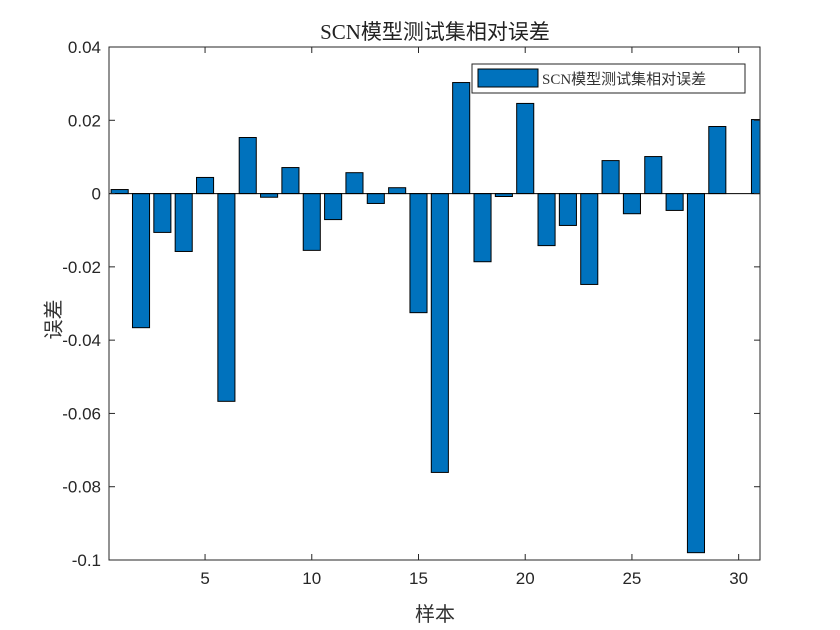 The height and width of the screenshot is (630, 840). I want to click on y-tick-label: 0.02, so click(84, 120).